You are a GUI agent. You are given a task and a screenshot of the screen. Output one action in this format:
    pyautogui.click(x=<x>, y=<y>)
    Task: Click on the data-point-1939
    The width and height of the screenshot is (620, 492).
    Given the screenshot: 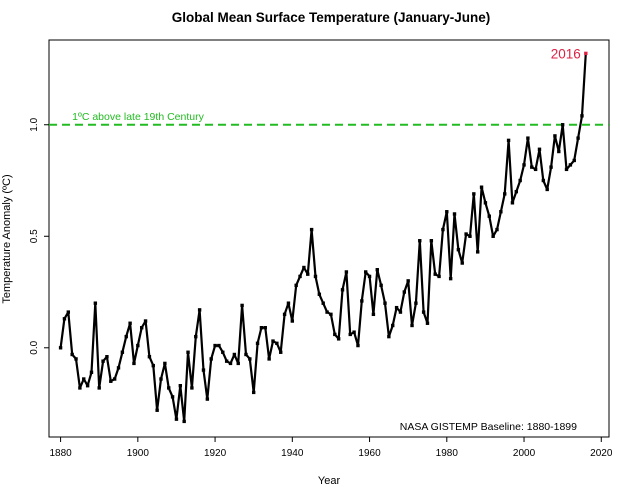 What is the action you would take?
    pyautogui.click(x=288, y=303)
    